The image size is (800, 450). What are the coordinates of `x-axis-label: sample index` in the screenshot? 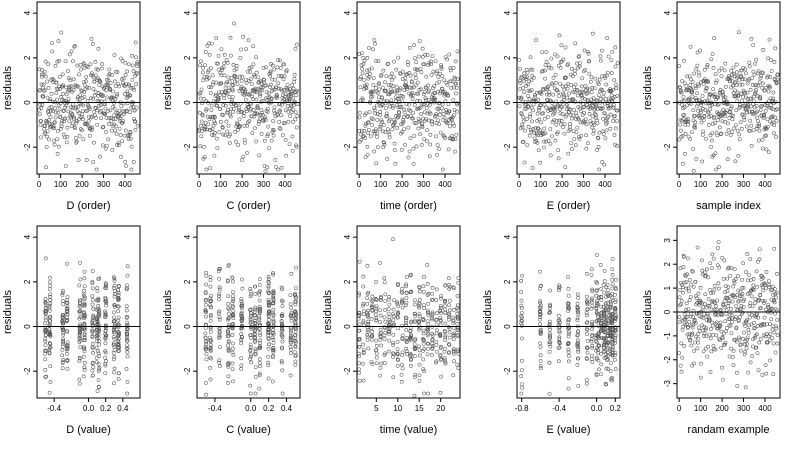 It's located at (728, 206).